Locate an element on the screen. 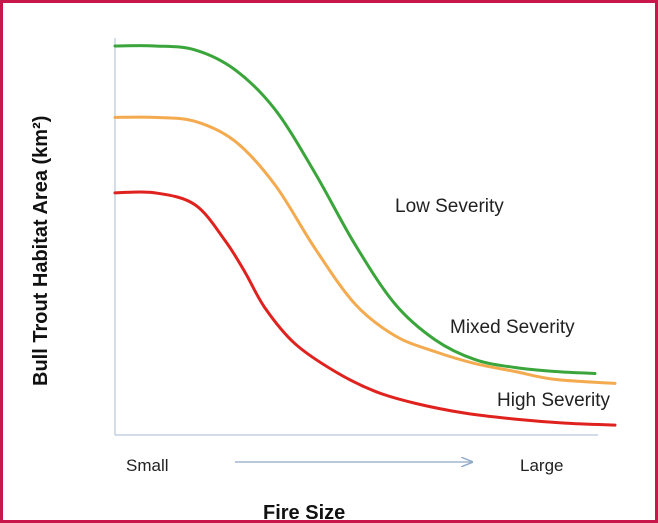  series-label-high-severity: High Severity is located at coordinates (553, 400).